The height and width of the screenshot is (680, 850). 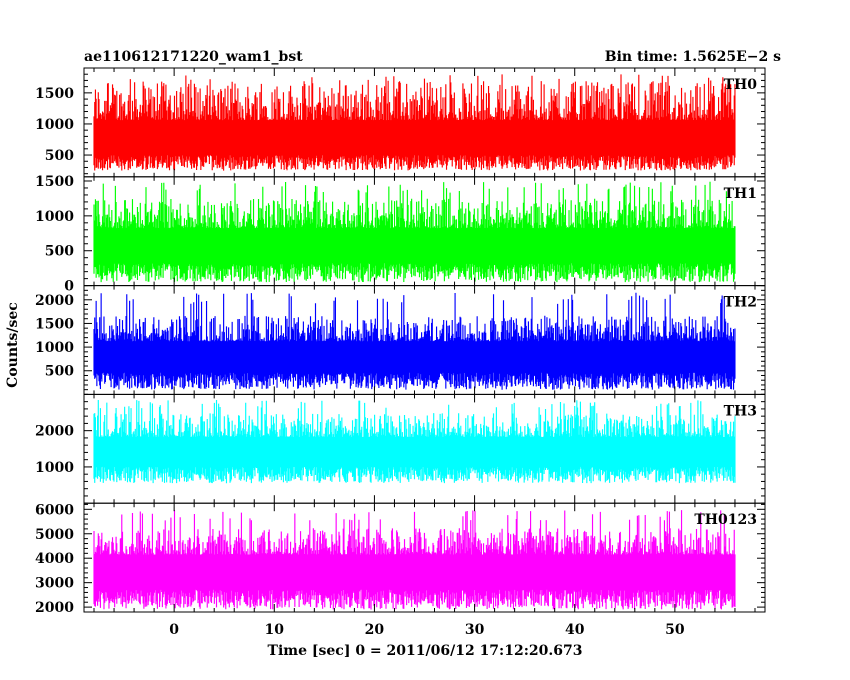 I want to click on panel-th0: 500 1000 1500 TH0, so click(x=400, y=122).